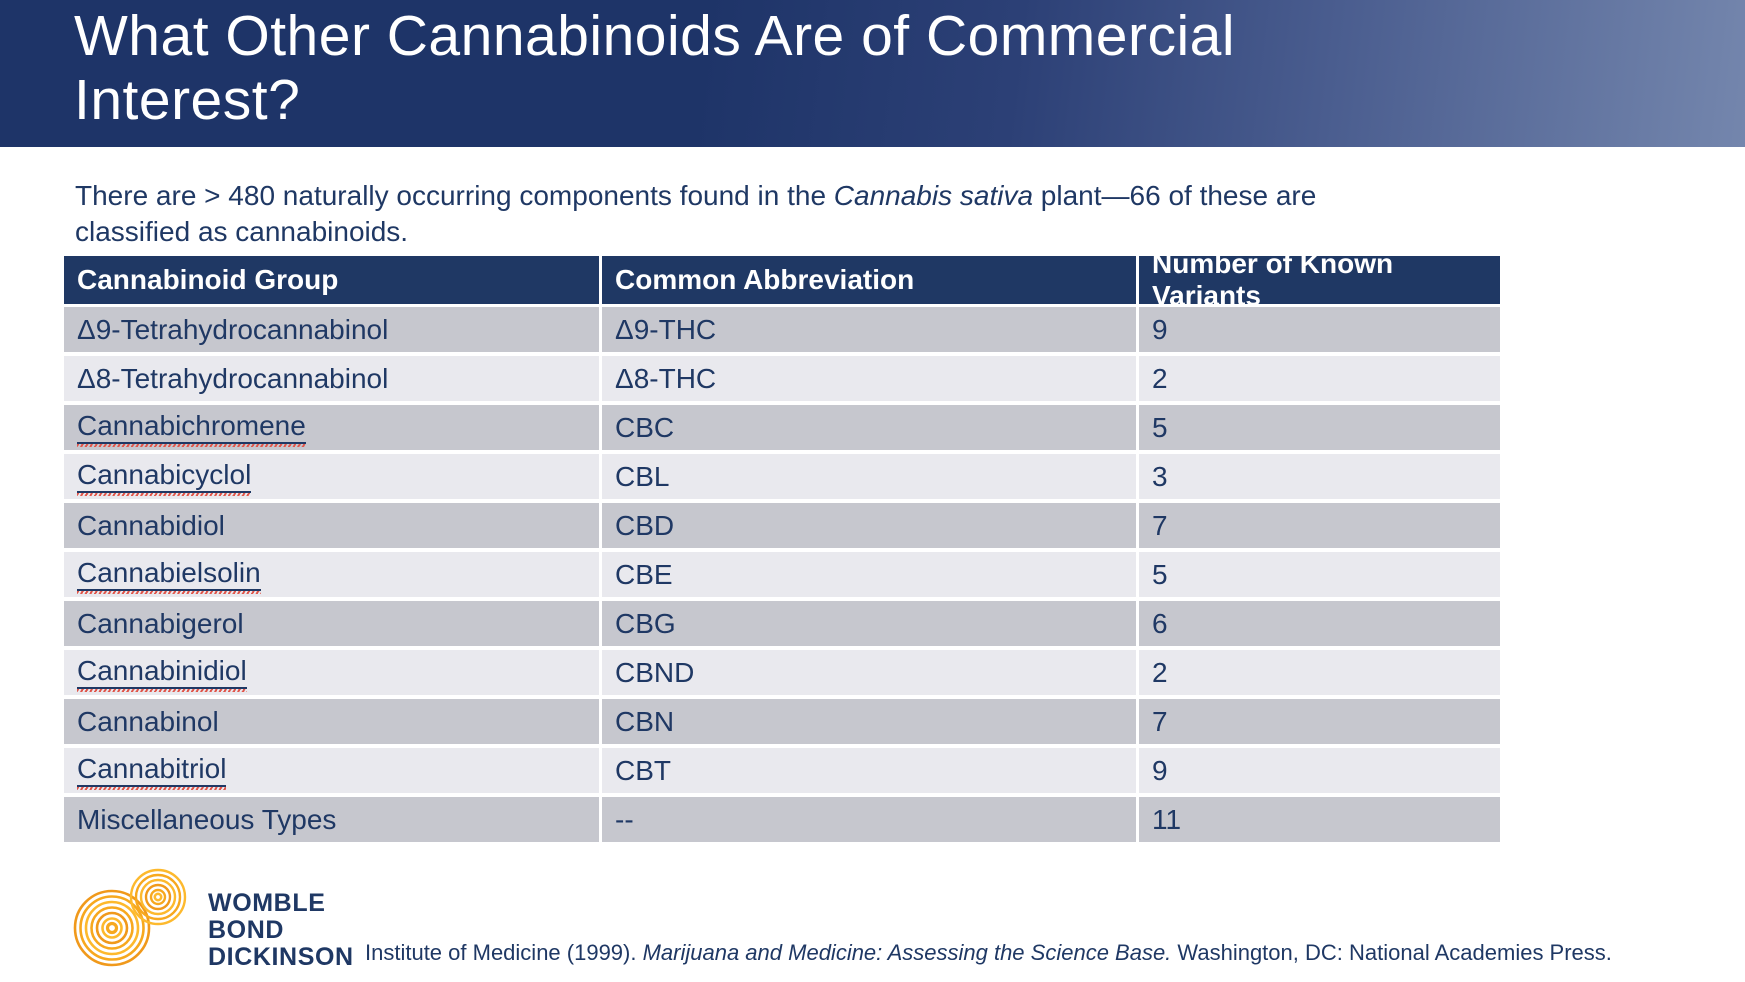 The height and width of the screenshot is (982, 1745). Describe the element at coordinates (869, 427) in the screenshot. I see `cell-abbr: CBC` at that location.